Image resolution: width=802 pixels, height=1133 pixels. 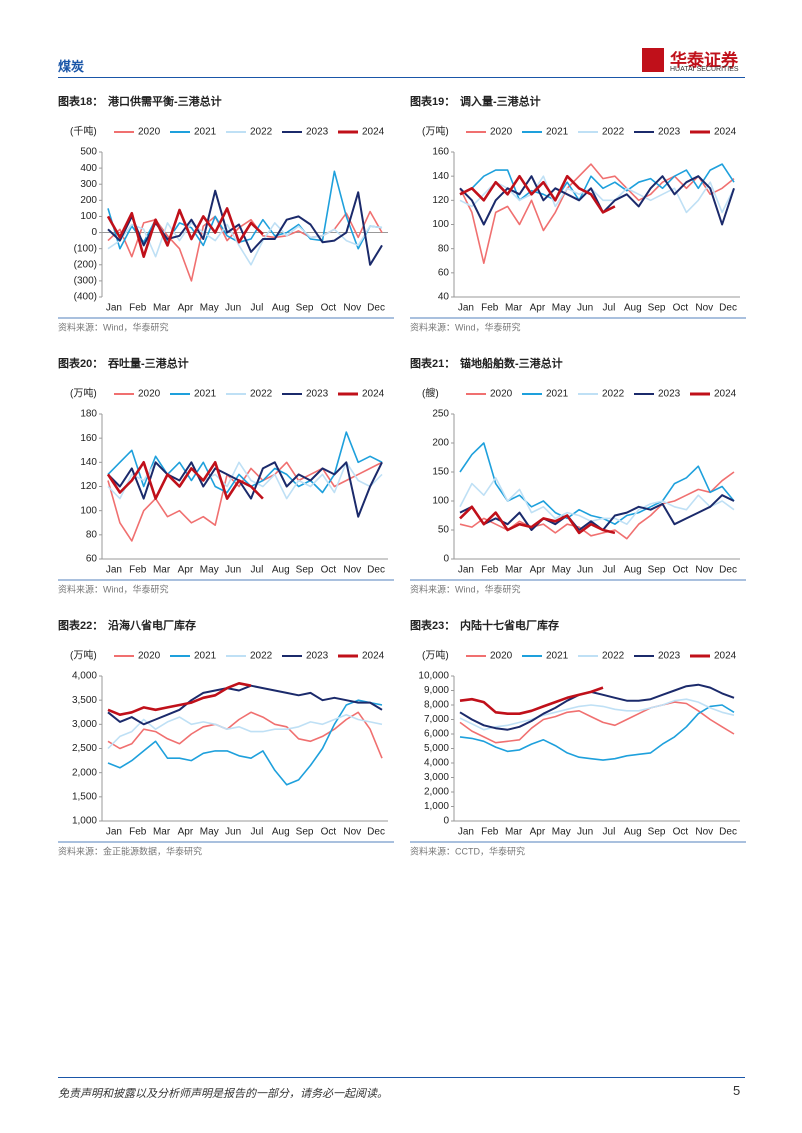 What do you see at coordinates (130, 850) in the screenshot?
I see `source: 资料来源：金正能源数据，华泰研究` at bounding box center [130, 850].